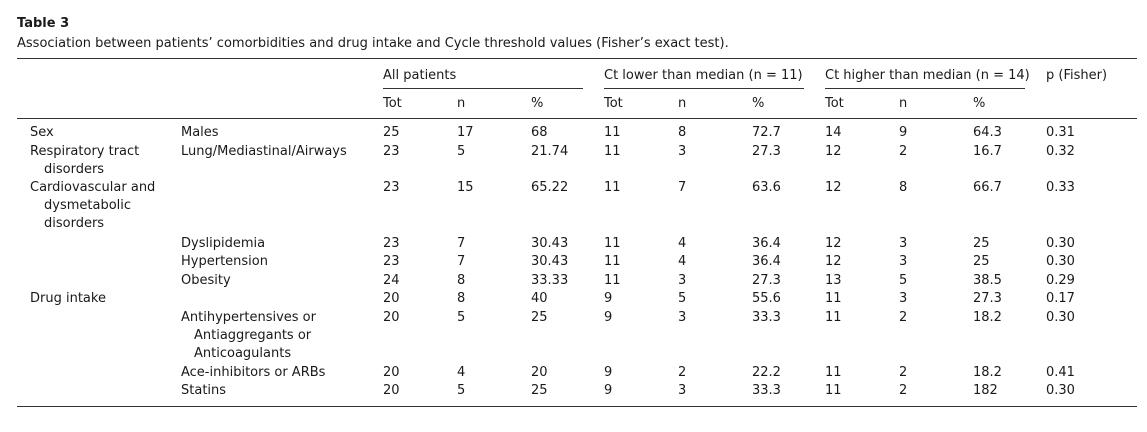 Image resolution: width=1147 pixels, height=432 pixels. What do you see at coordinates (550, 151) in the screenshot?
I see `row-value: 21.74` at bounding box center [550, 151].